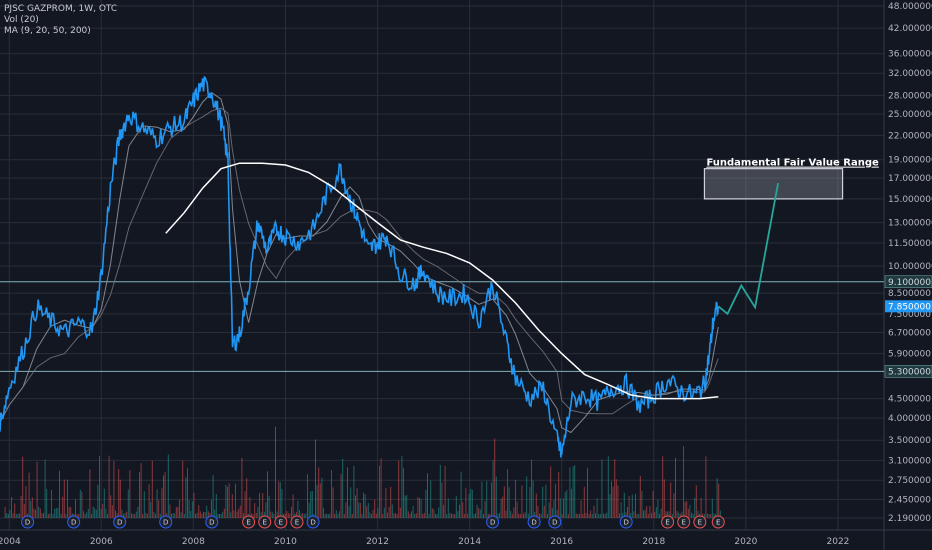 The height and width of the screenshot is (550, 932). What do you see at coordinates (910, 200) in the screenshot?
I see `y-tick-label: 15.000000` at bounding box center [910, 200].